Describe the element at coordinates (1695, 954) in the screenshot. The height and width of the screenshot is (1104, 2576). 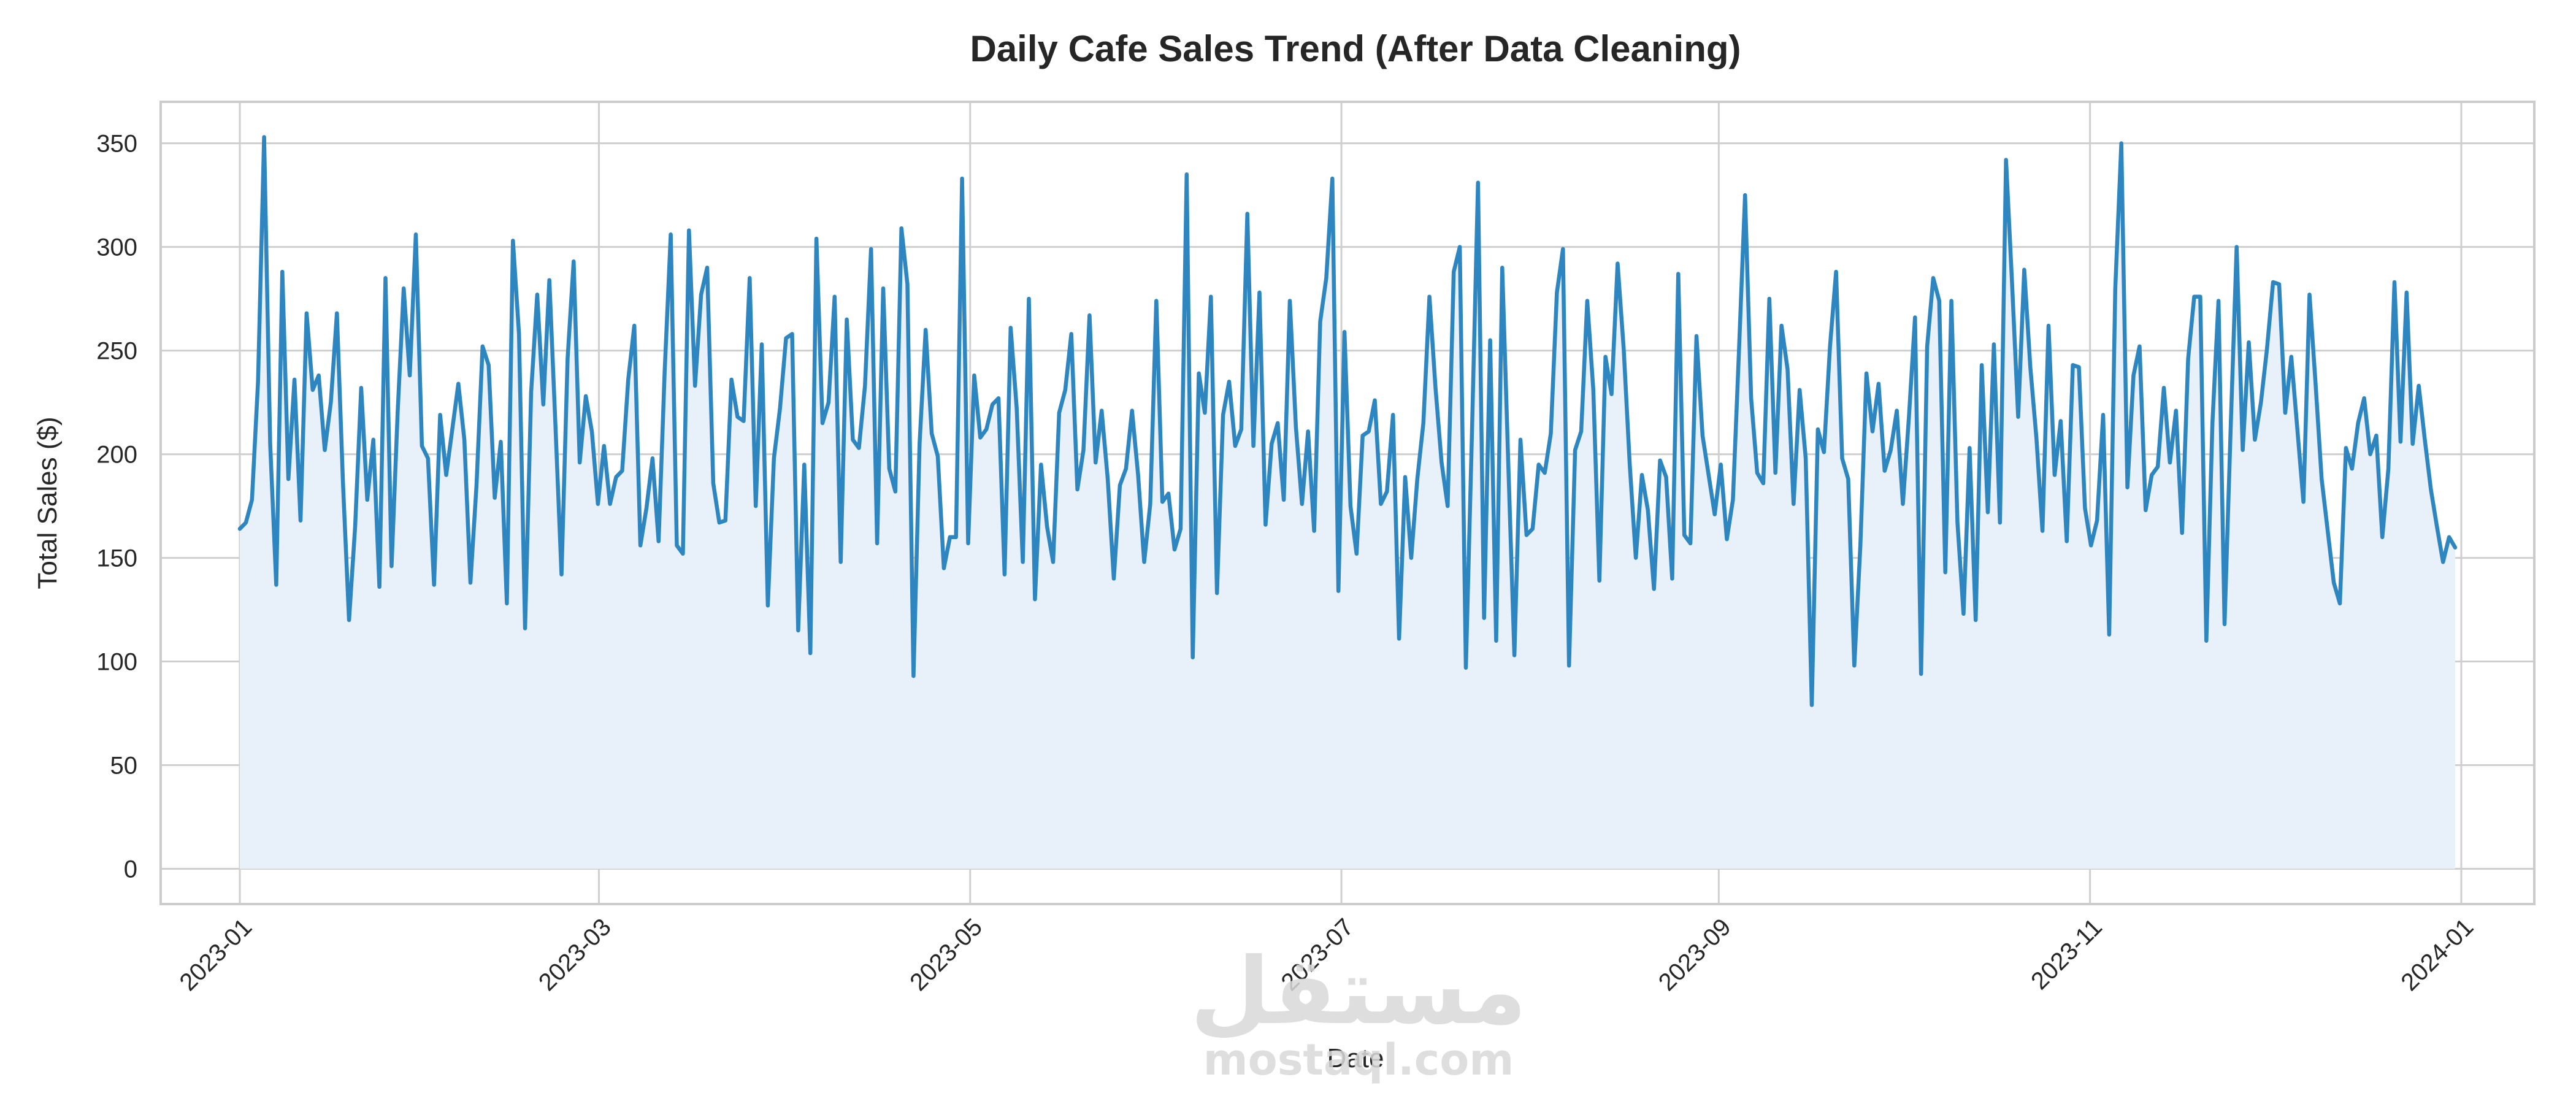
I see `x-tick-label: 2023-09` at that location.